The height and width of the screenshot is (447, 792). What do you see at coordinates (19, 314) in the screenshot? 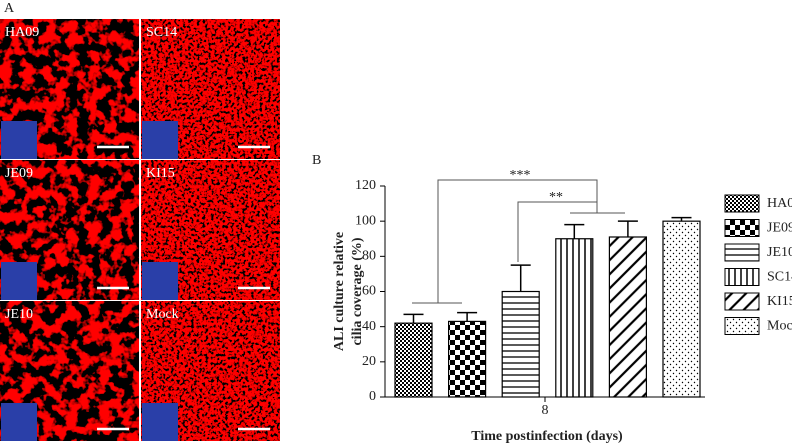
I see `image-label: JE10` at bounding box center [19, 314].